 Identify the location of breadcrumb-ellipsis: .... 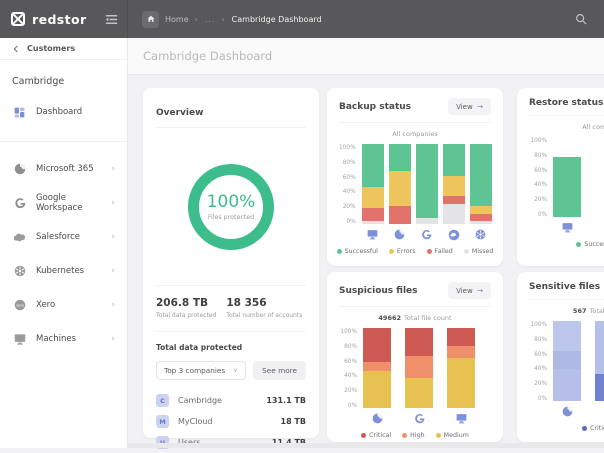
(210, 19).